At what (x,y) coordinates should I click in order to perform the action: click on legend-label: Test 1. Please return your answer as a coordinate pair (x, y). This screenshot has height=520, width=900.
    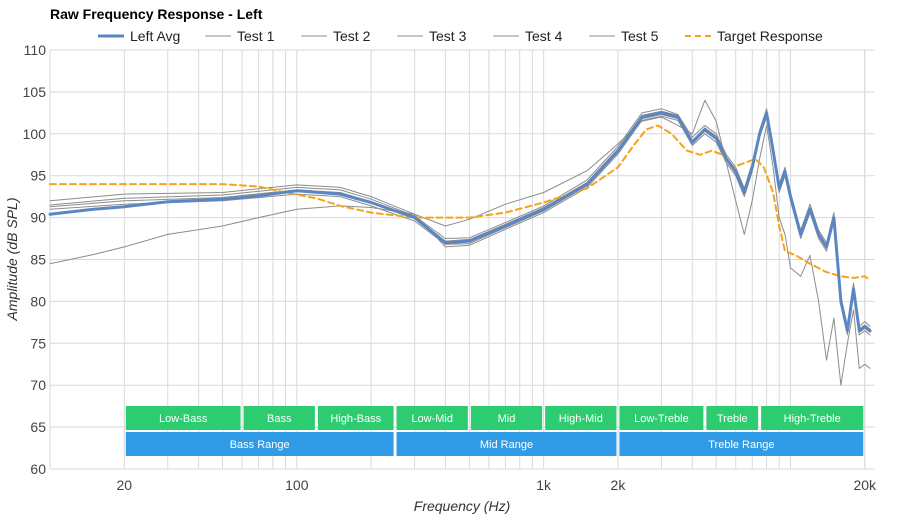
    Looking at the image, I should click on (256, 36).